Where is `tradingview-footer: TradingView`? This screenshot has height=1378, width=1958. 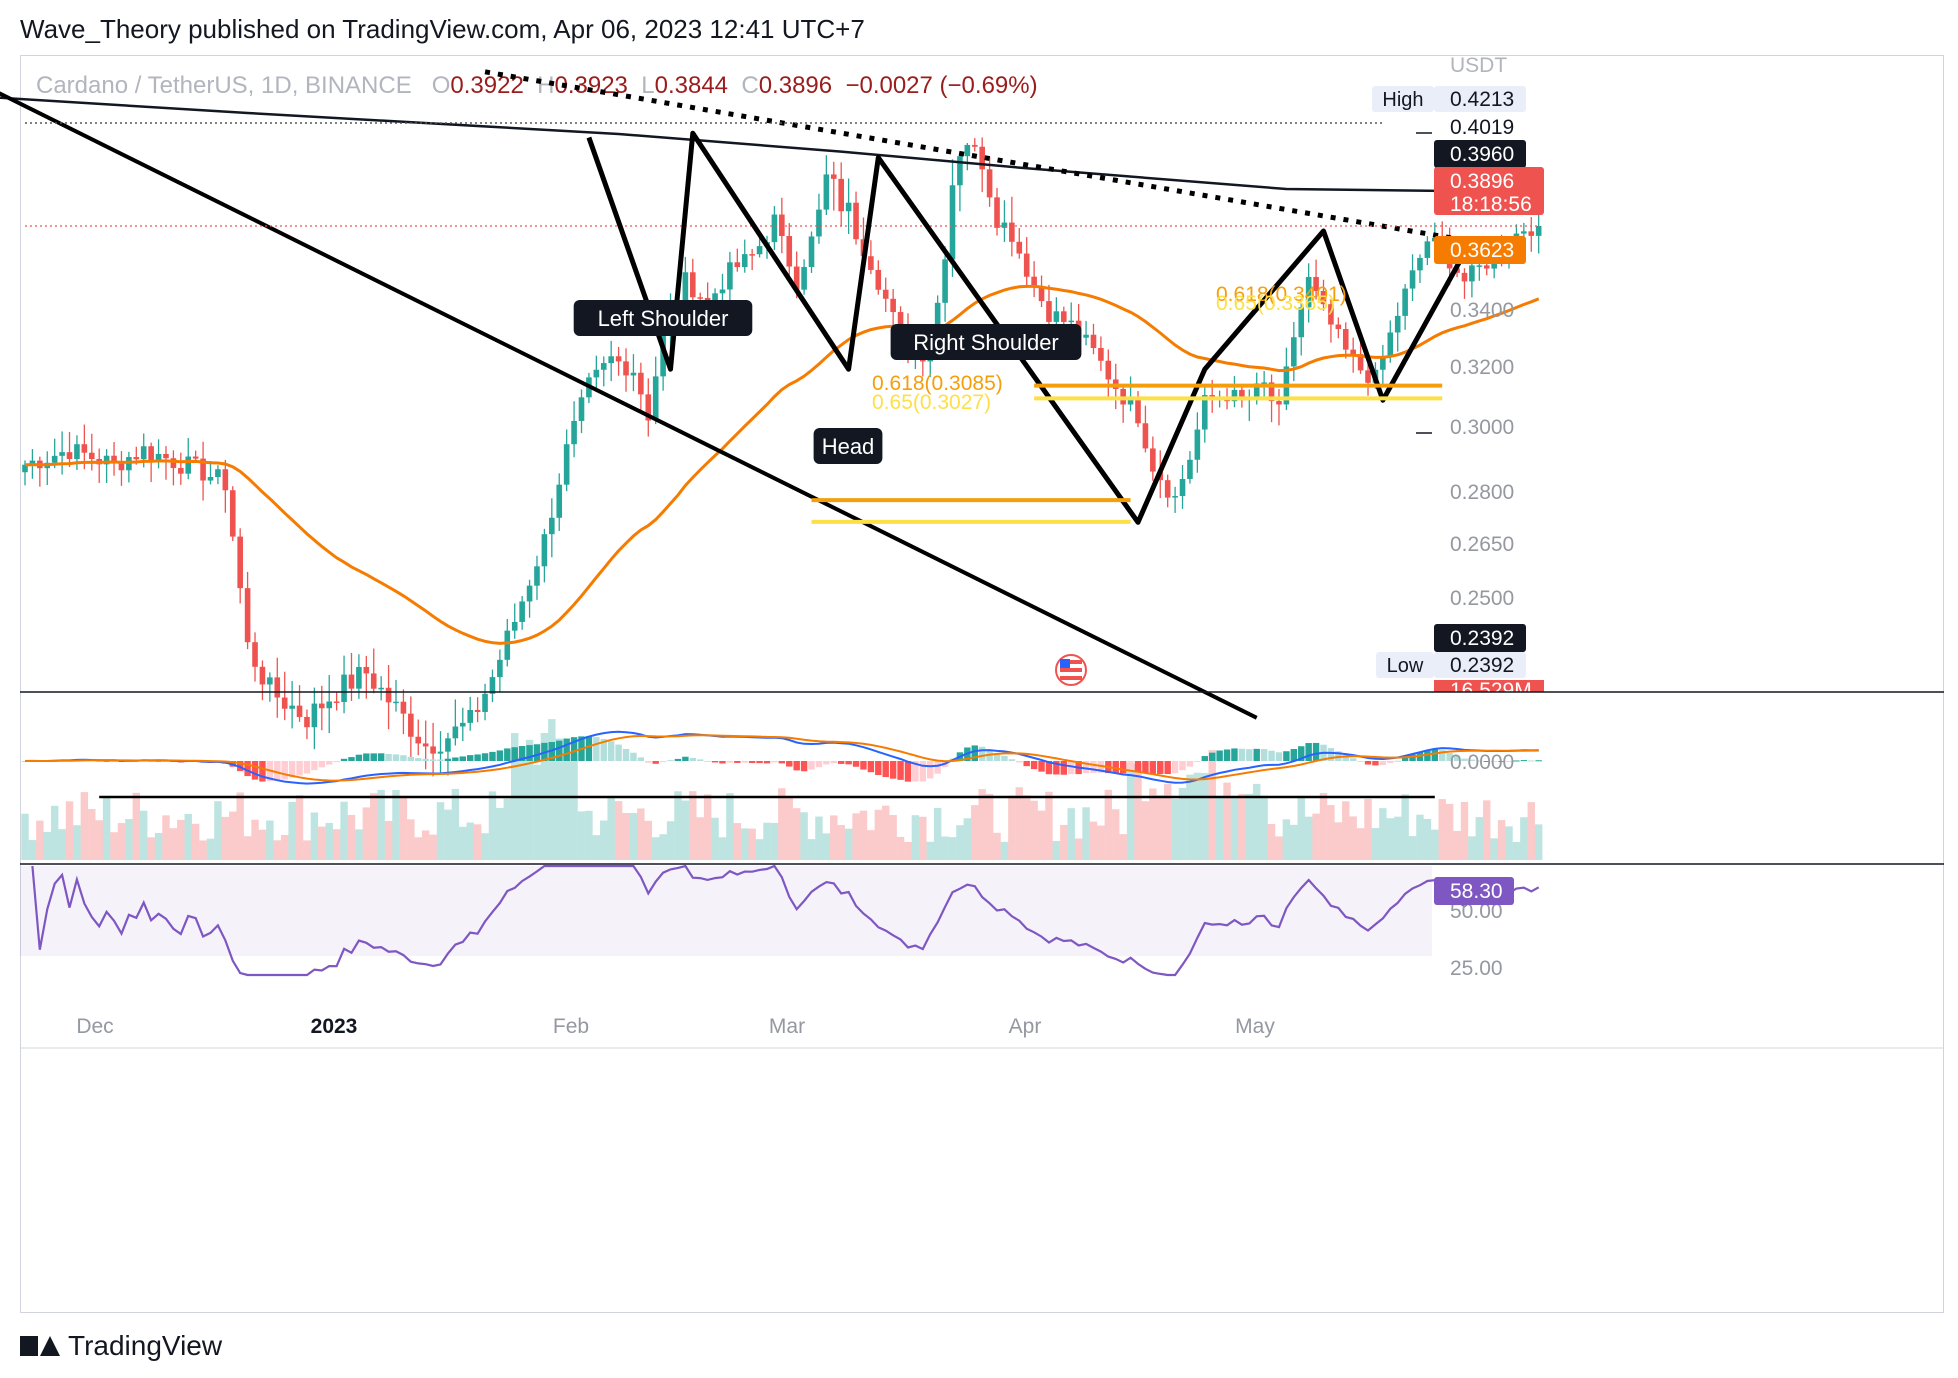
tradingview-footer: TradingView is located at coordinates (121, 1346).